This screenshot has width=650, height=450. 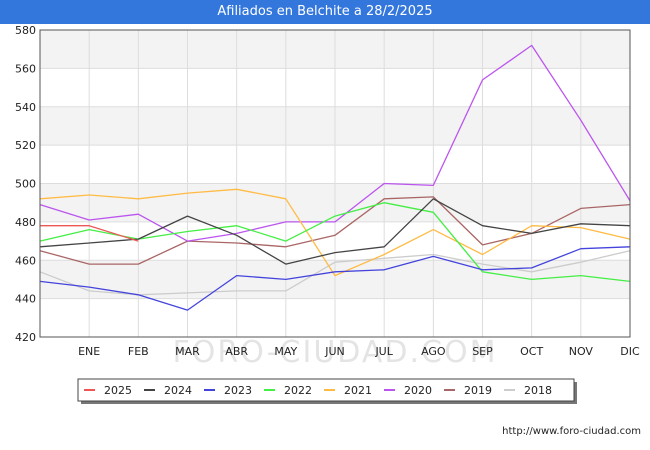 I want to click on x-axis-ticks: ENE FEB MAR ABR MAY JUN JUL AGO SEP OCT NOV DIC, so click(x=359, y=351).